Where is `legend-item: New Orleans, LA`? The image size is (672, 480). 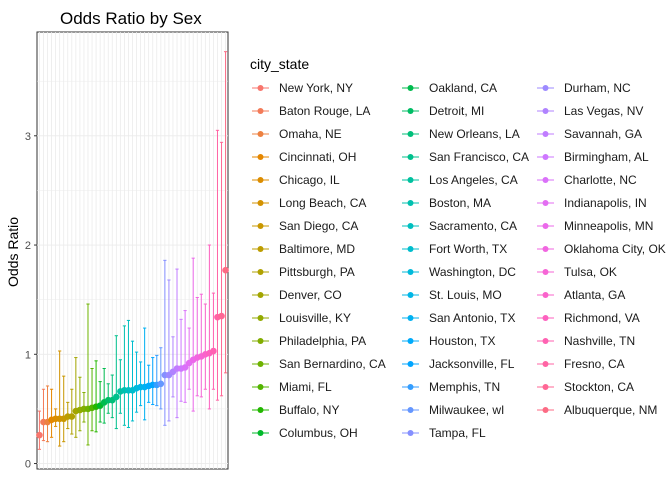 legend-item: New Orleans, LA is located at coordinates (461, 134).